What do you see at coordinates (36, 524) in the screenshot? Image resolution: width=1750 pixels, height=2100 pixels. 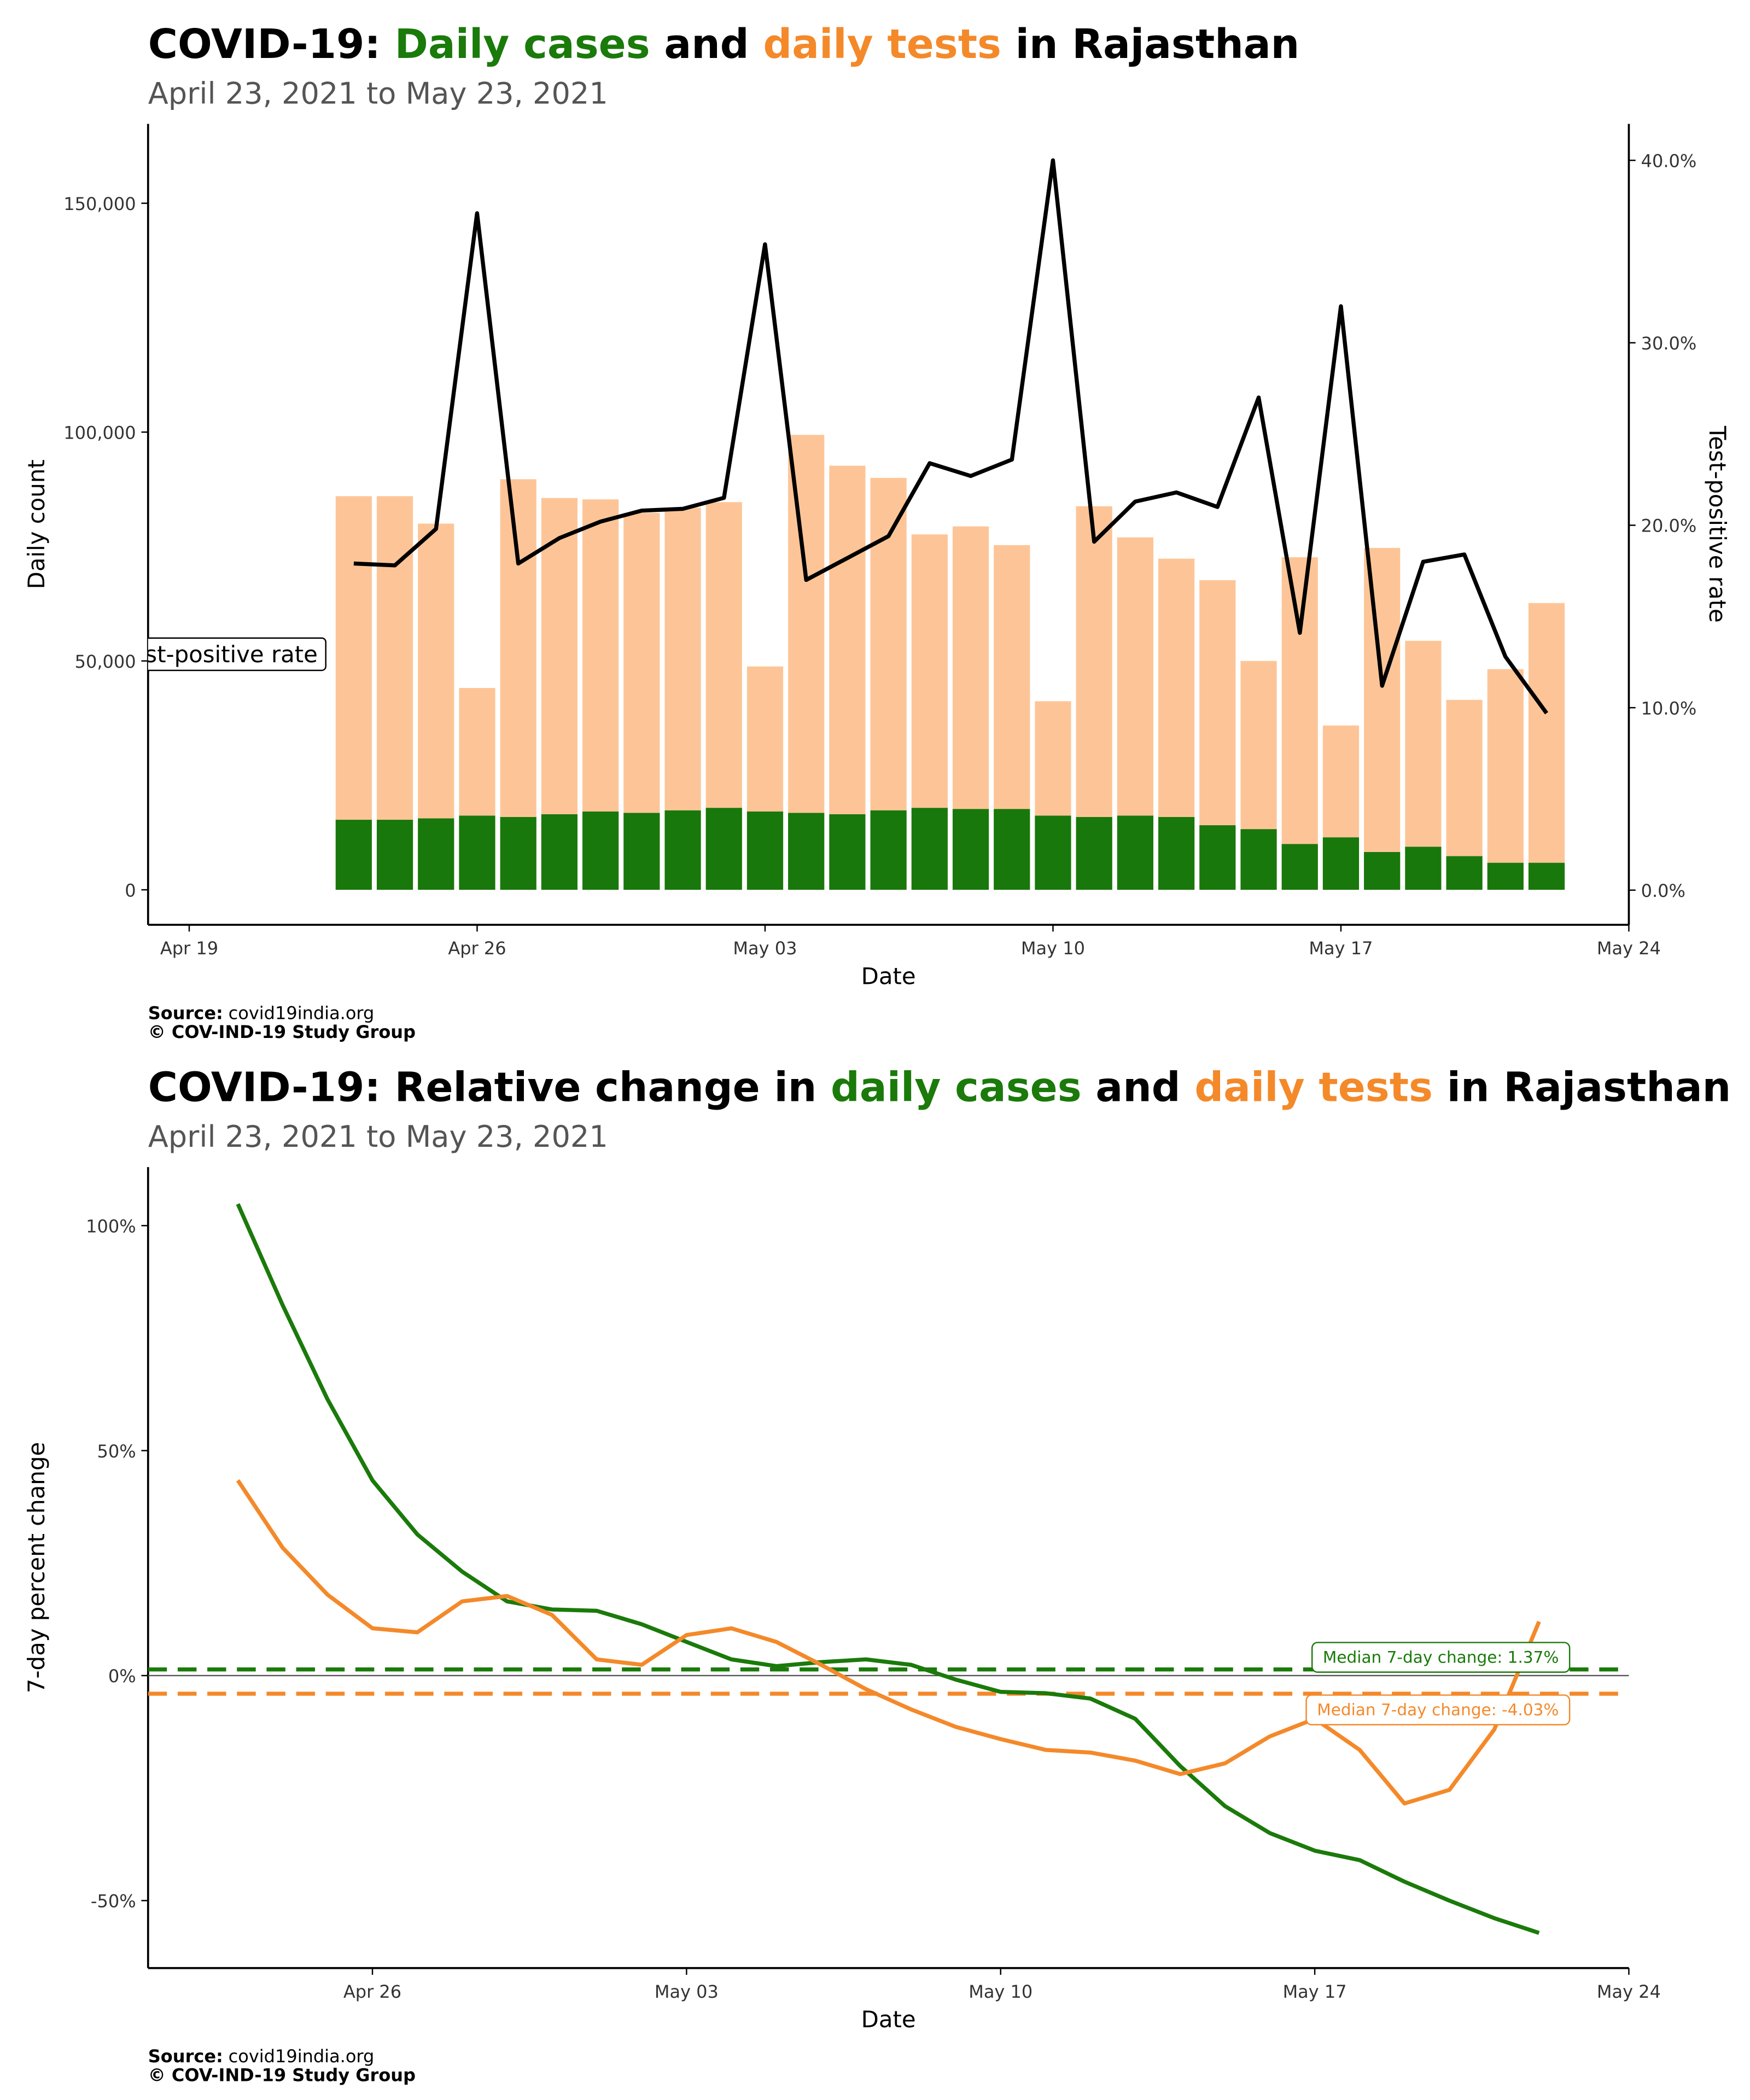 I see `y-axis-title: Daily count` at bounding box center [36, 524].